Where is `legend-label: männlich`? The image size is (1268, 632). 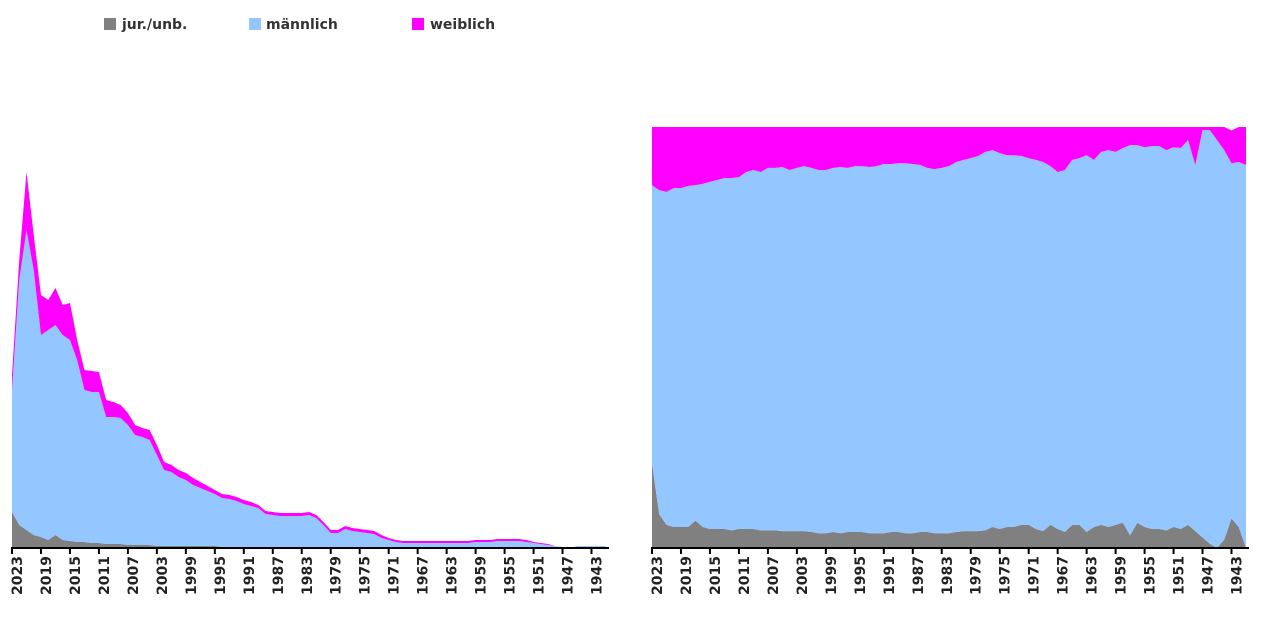
legend-label: männlich is located at coordinates (302, 25).